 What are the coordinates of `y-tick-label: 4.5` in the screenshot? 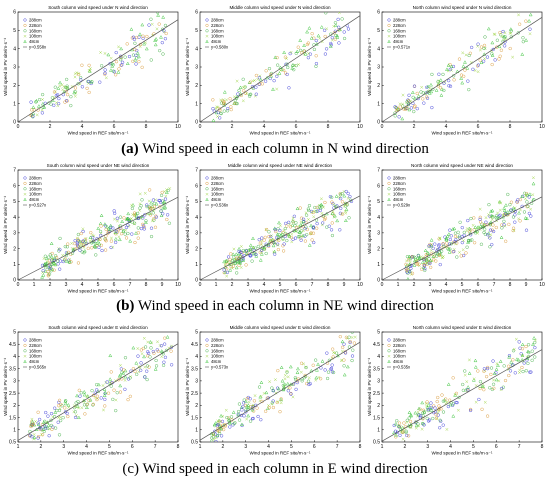 It's located at (376, 345).